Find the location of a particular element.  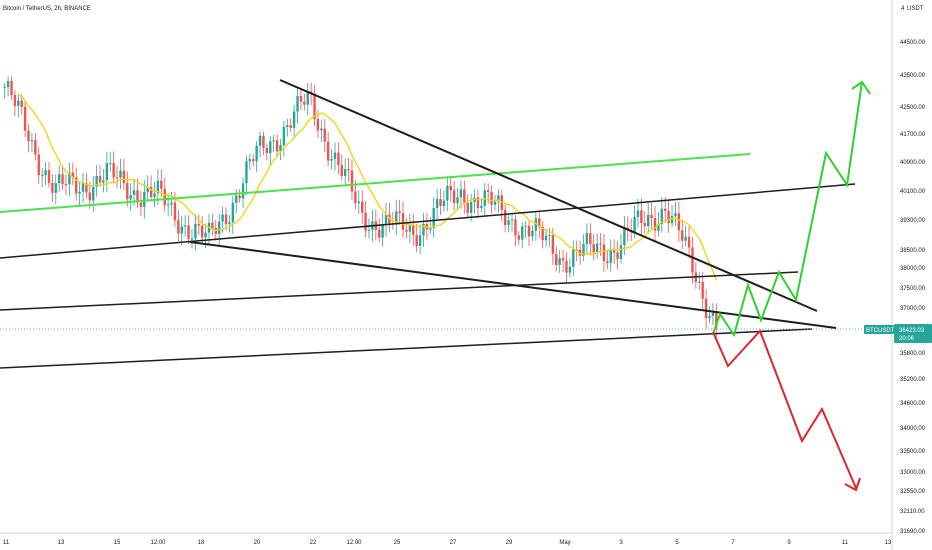

price-tag is located at coordinates (913, 333).